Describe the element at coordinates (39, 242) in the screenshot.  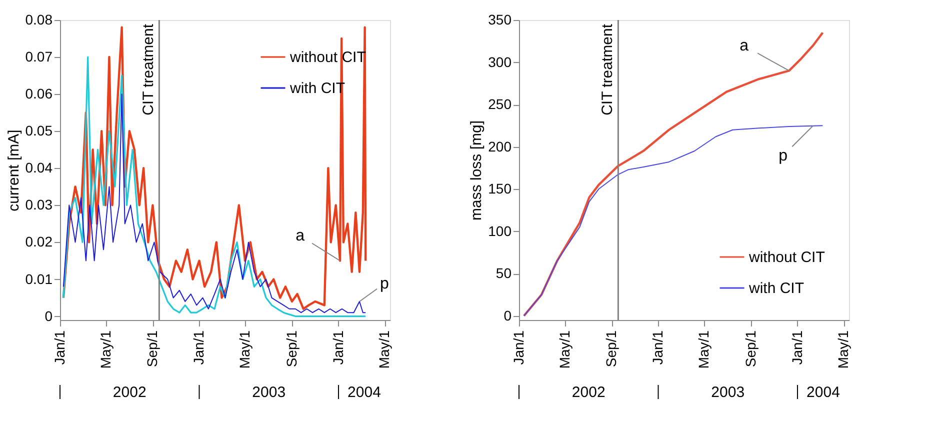
I see `y-tick-label: 0.02` at that location.